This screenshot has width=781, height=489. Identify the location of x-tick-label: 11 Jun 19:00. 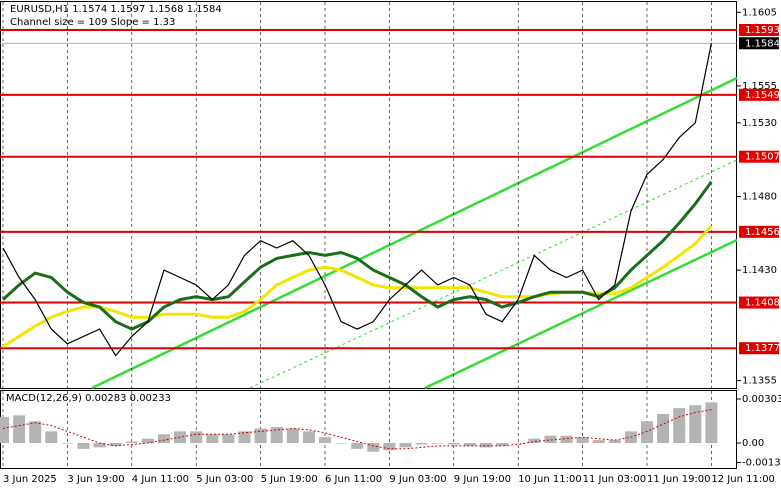
(679, 479).